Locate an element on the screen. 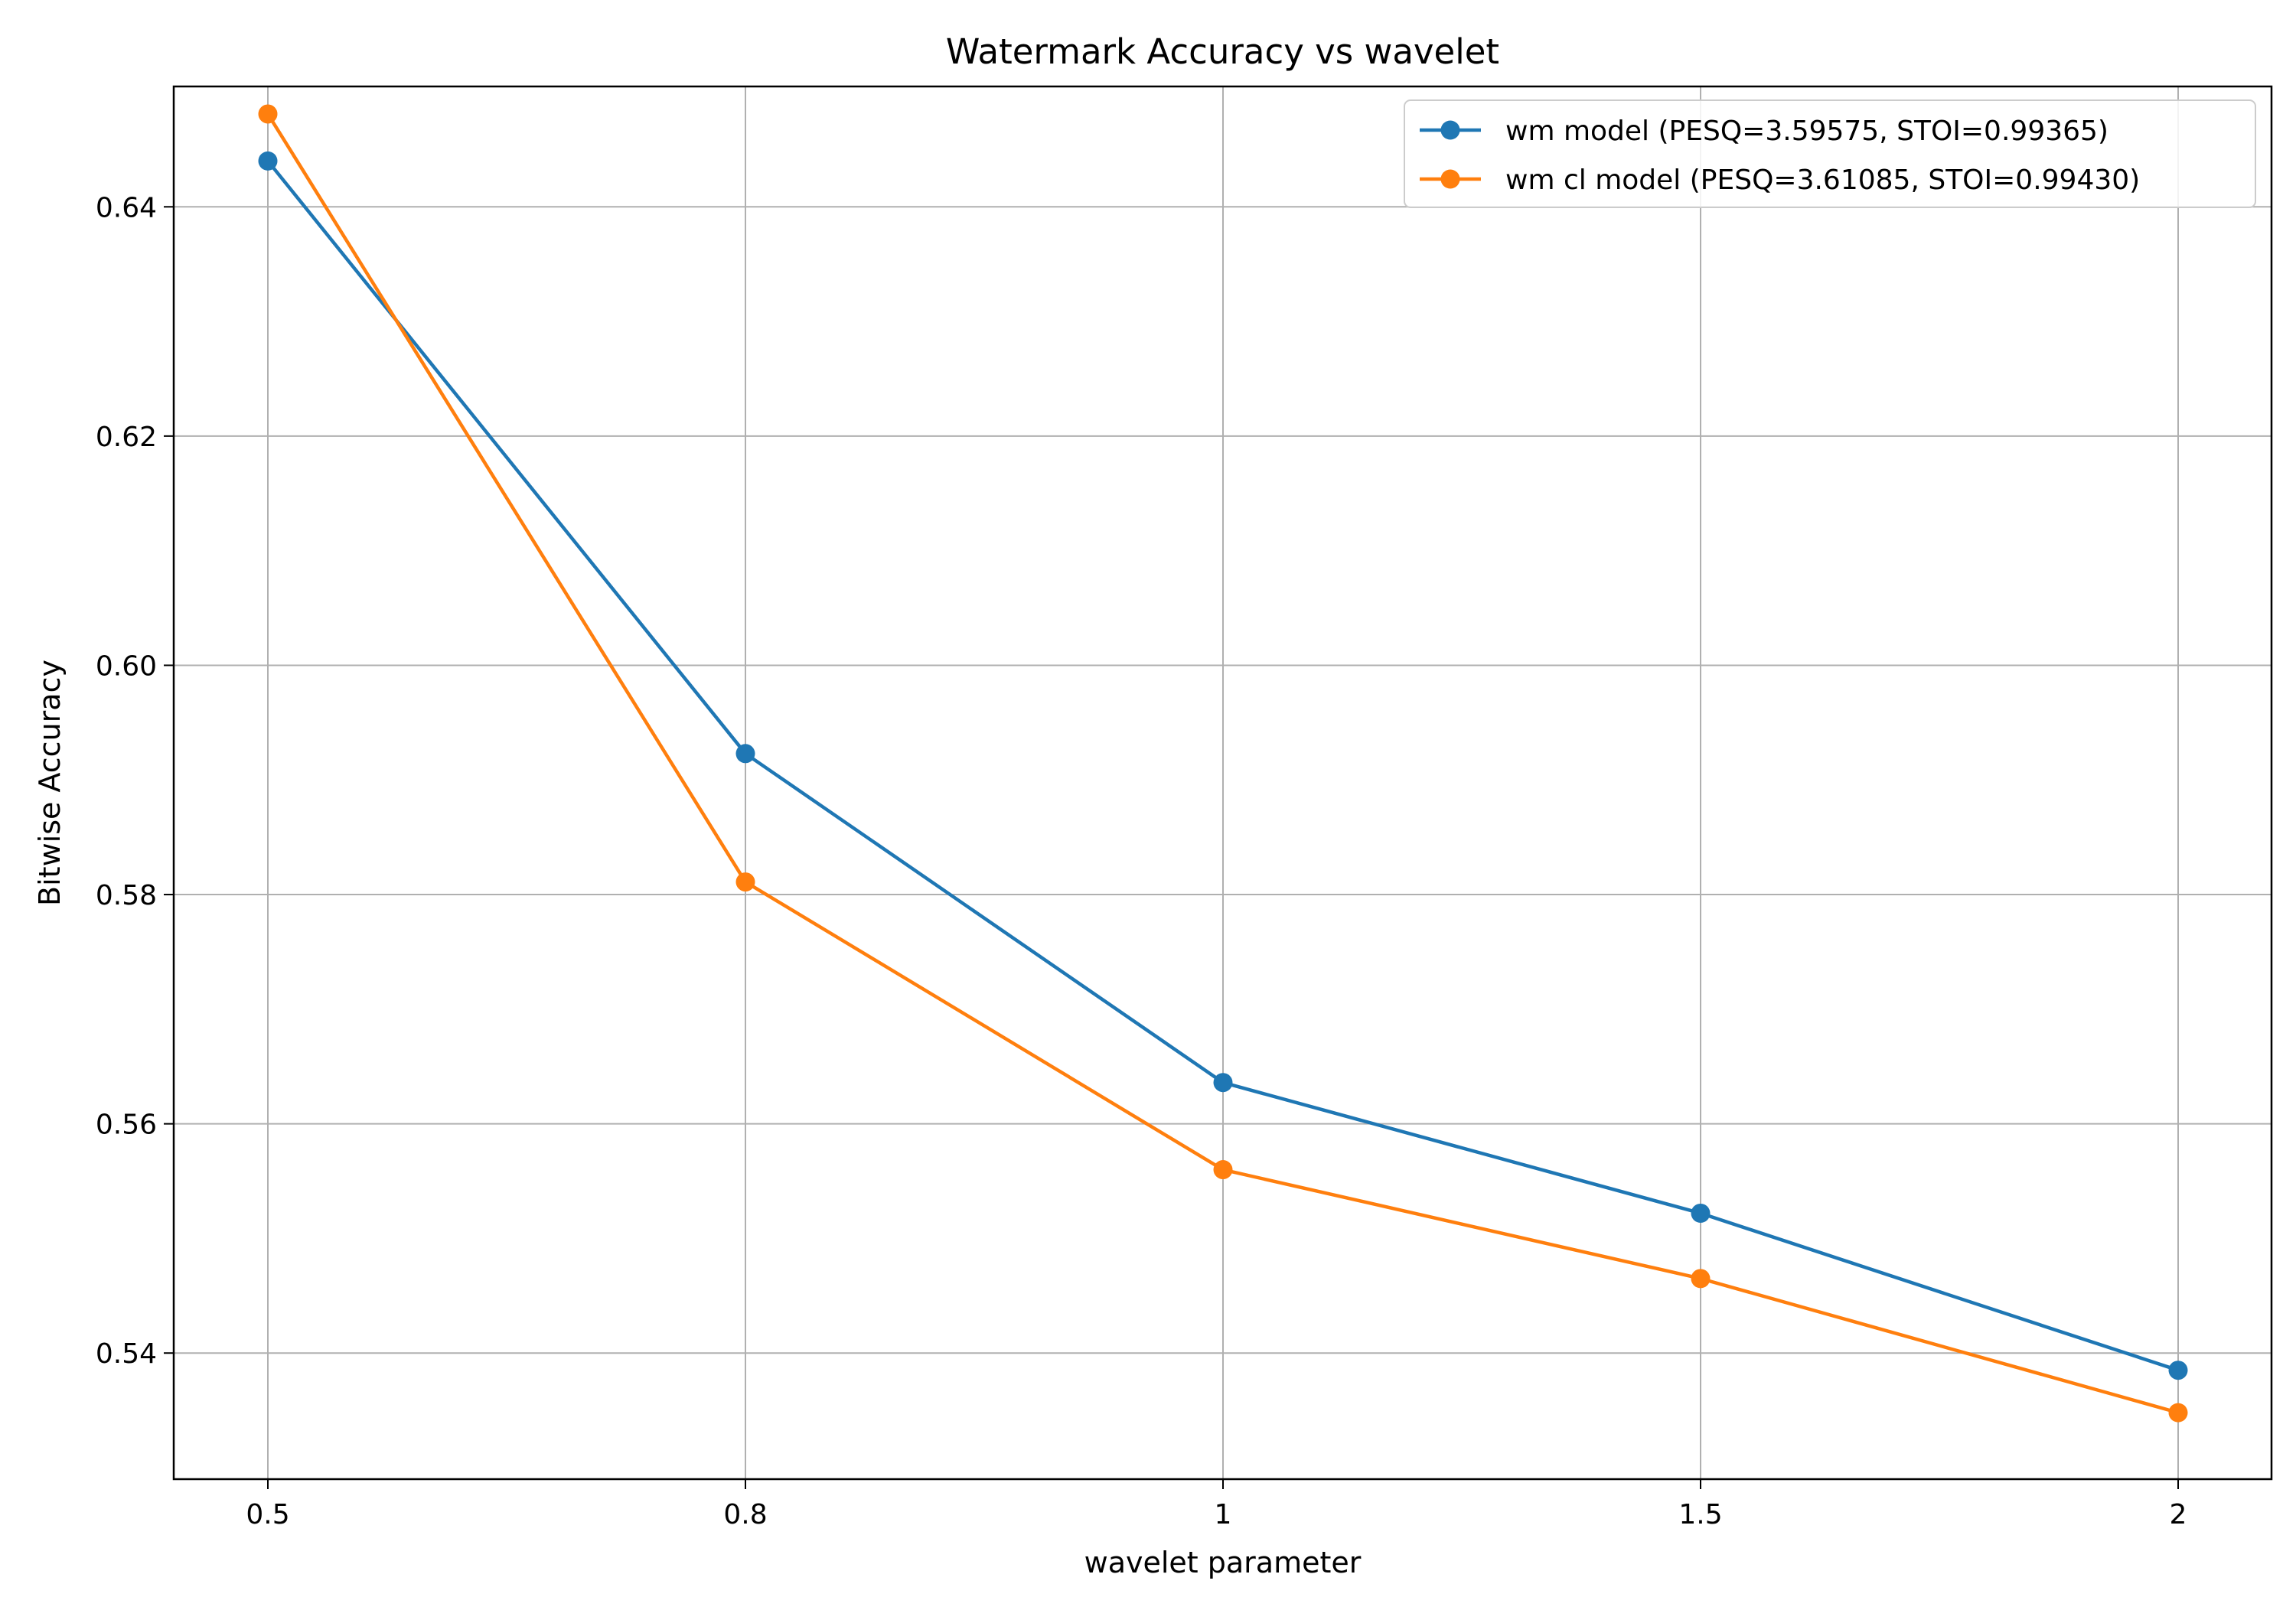 This screenshot has width=2296, height=1610. x-tick-label: 1 is located at coordinates (1223, 1514).